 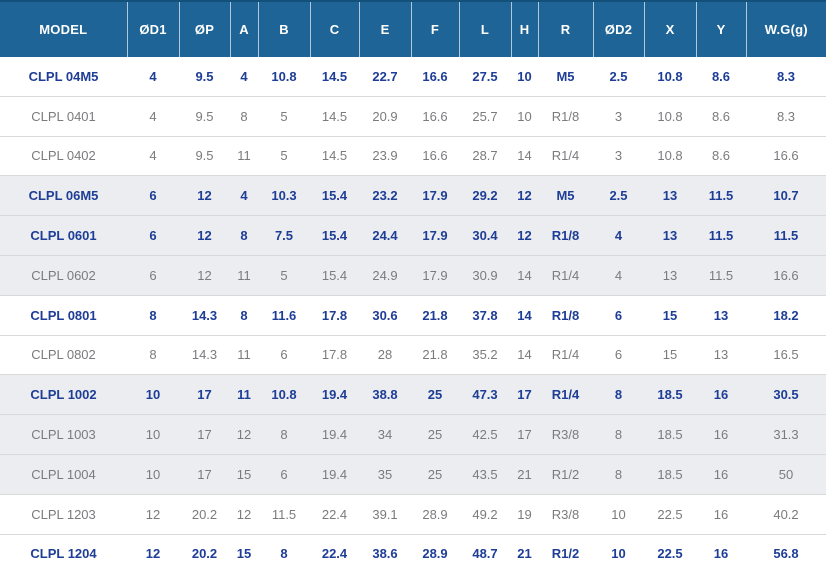 I want to click on cell-l: 30.9, so click(x=485, y=275).